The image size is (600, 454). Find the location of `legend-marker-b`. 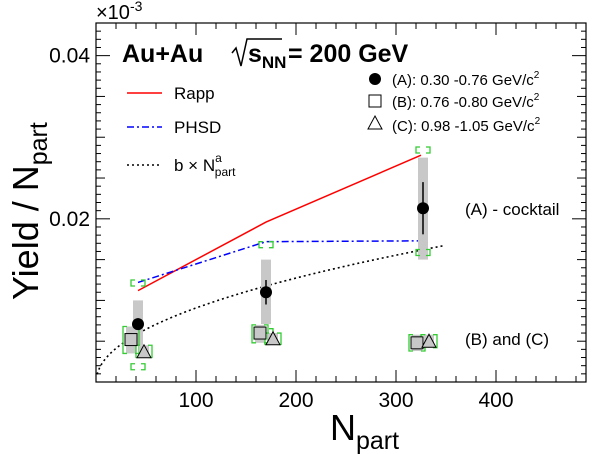

legend-marker-b is located at coordinates (375, 101).